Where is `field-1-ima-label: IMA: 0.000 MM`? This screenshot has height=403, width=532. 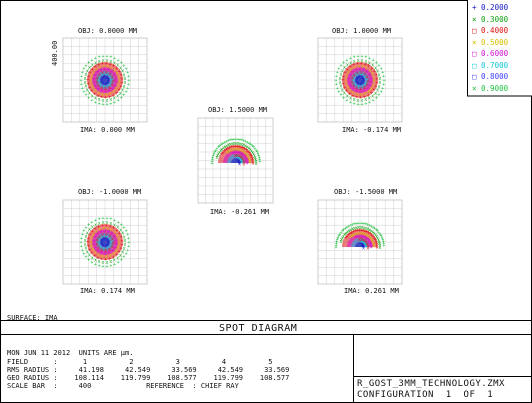
field-1-ima-label: IMA: 0.000 MM is located at coordinates (107, 130).